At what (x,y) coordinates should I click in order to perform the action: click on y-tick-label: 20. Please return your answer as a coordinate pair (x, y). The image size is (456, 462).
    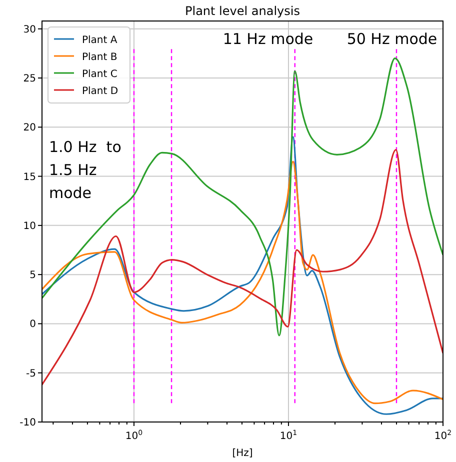
    Looking at the image, I should click on (29, 128).